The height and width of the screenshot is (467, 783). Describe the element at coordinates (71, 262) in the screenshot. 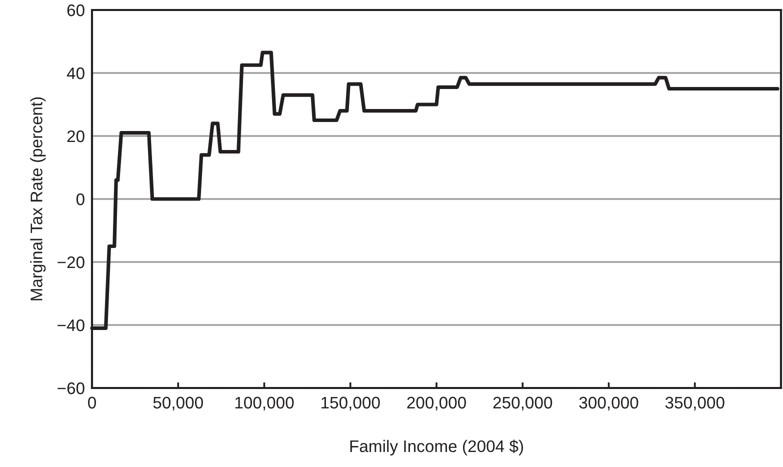

I see `y-tick-label: −20` at that location.